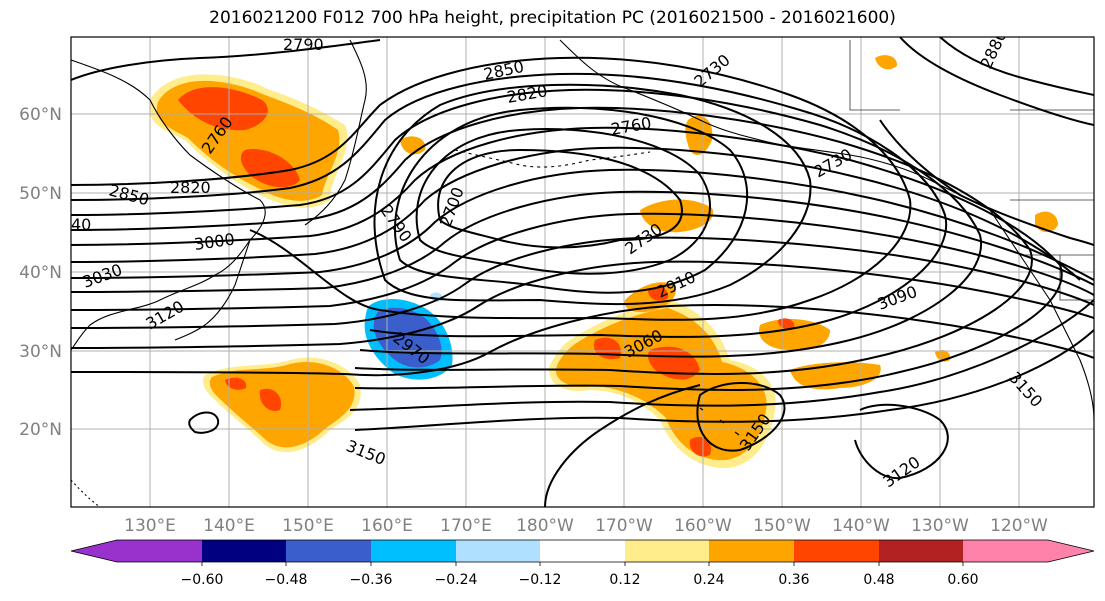 The height and width of the screenshot is (601, 1105). What do you see at coordinates (150, 526) in the screenshot?
I see `lon-label: 130°E` at bounding box center [150, 526].